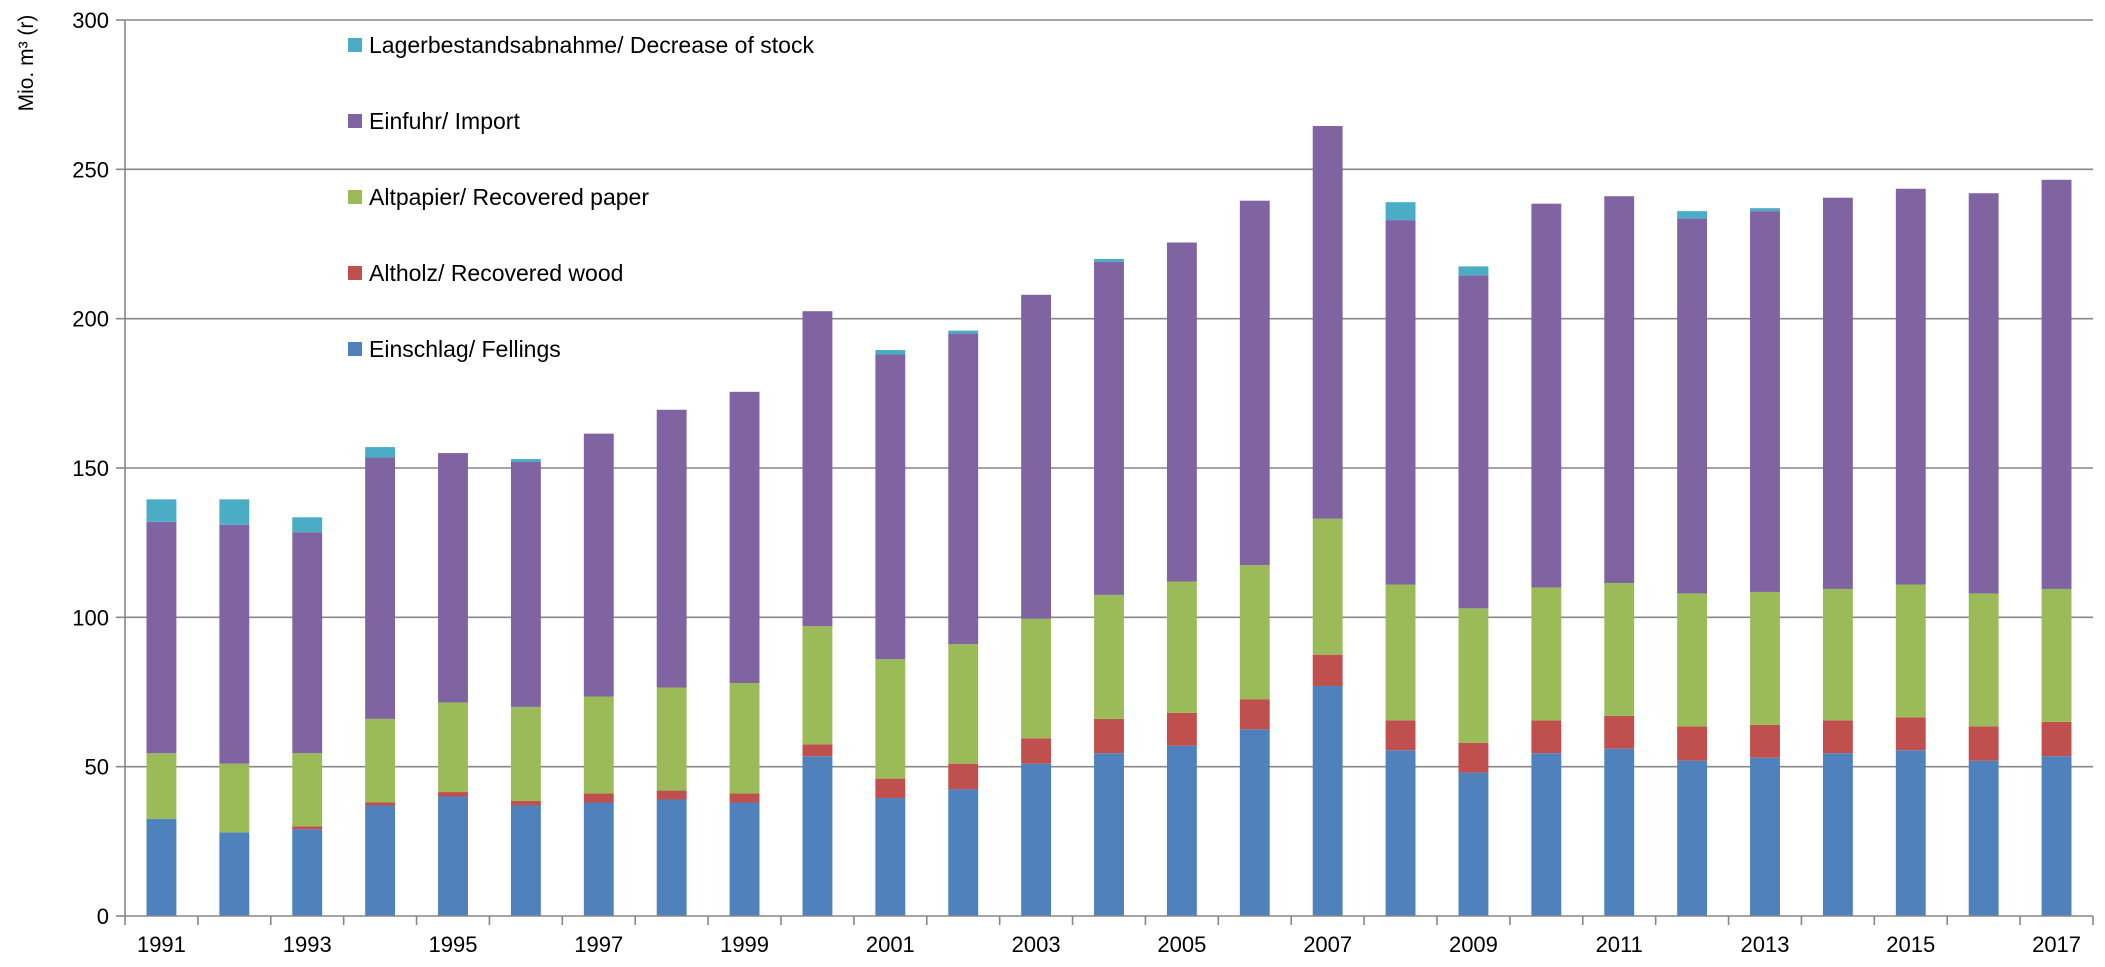 This screenshot has width=2105, height=967. Describe the element at coordinates (90, 169) in the screenshot. I see `y-tick-label: 250` at that location.